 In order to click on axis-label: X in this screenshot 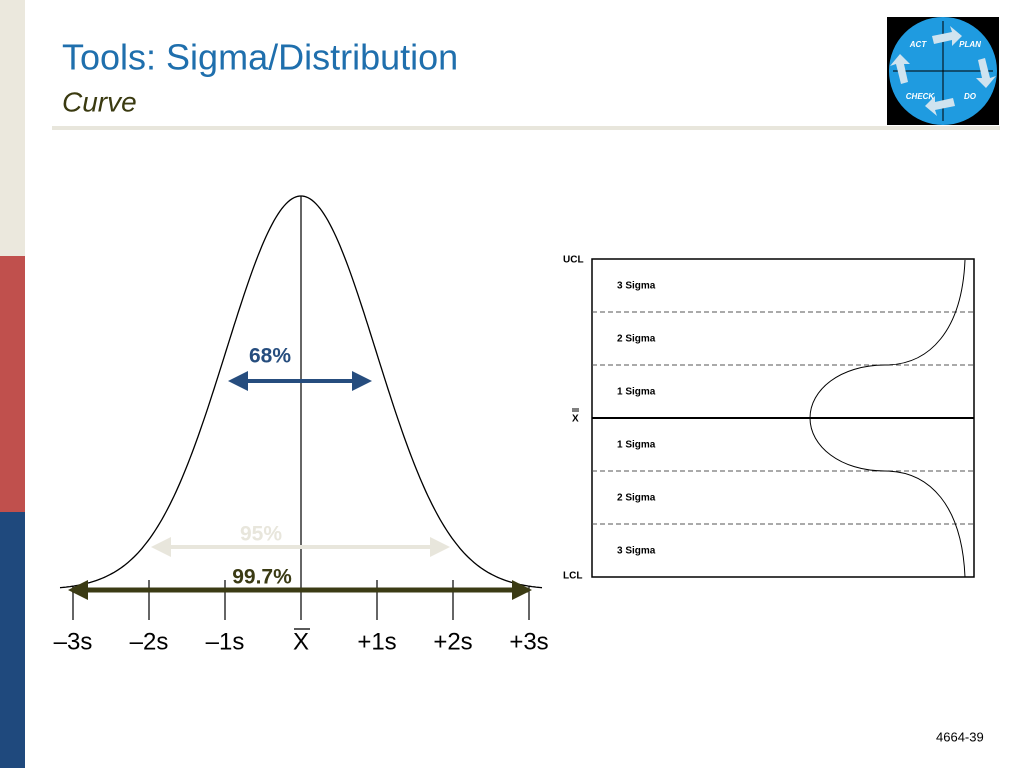, I will do `click(301, 641)`.